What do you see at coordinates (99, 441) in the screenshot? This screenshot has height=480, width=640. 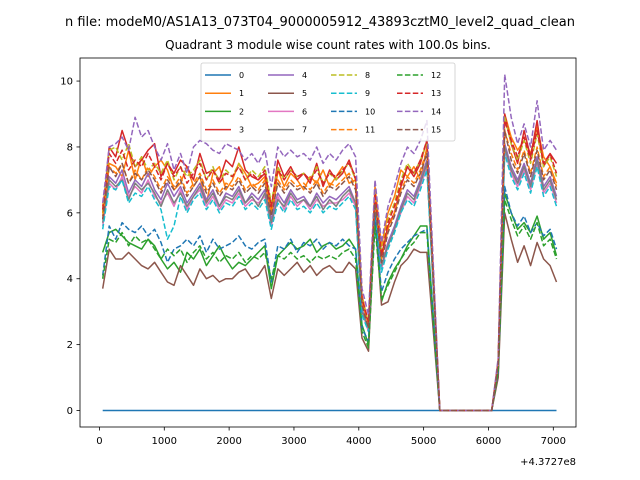 I see `x-tick-label: 0` at bounding box center [99, 441].